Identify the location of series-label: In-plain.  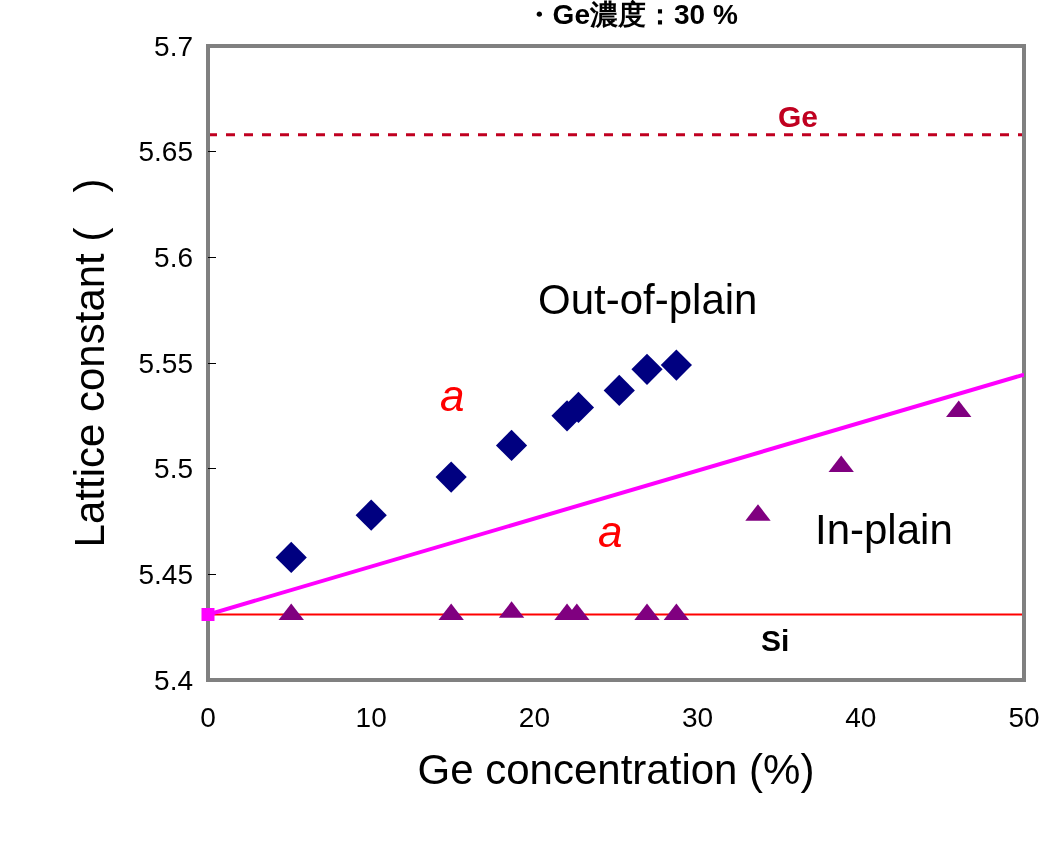
(884, 529).